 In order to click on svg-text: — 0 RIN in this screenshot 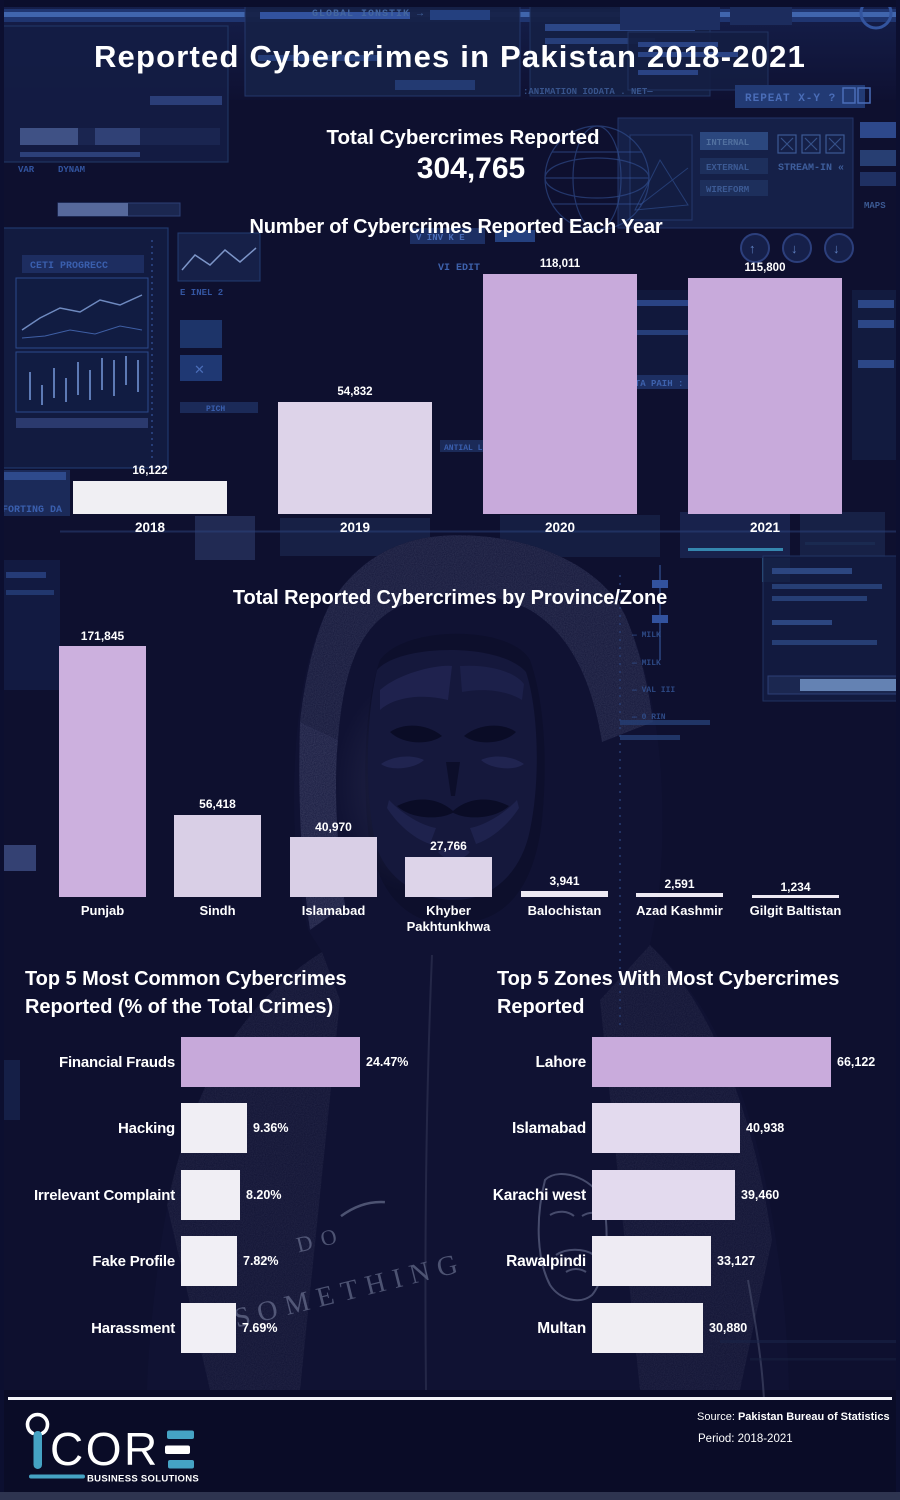, I will do `click(648, 717)`.